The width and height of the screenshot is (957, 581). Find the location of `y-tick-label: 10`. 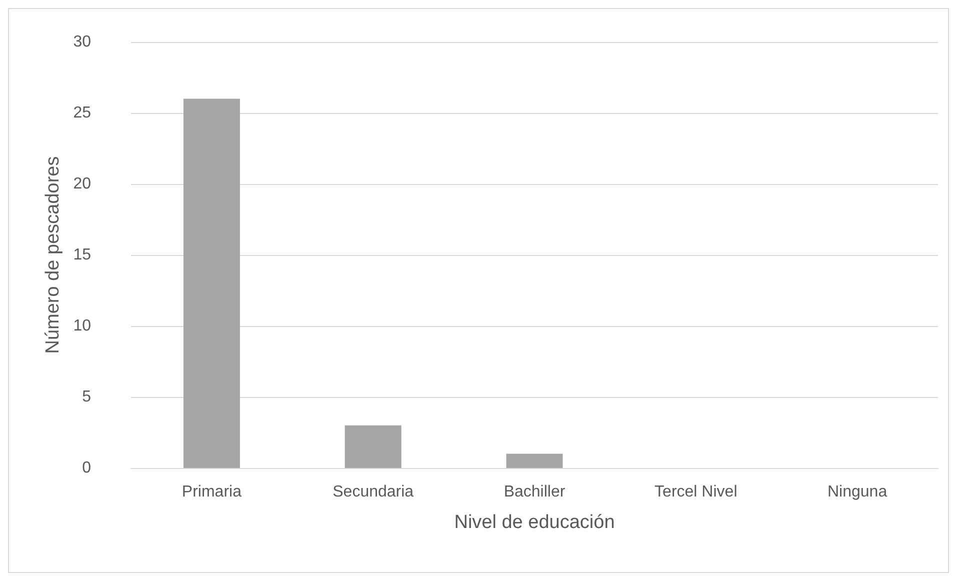

y-tick-label: 10 is located at coordinates (82, 326).